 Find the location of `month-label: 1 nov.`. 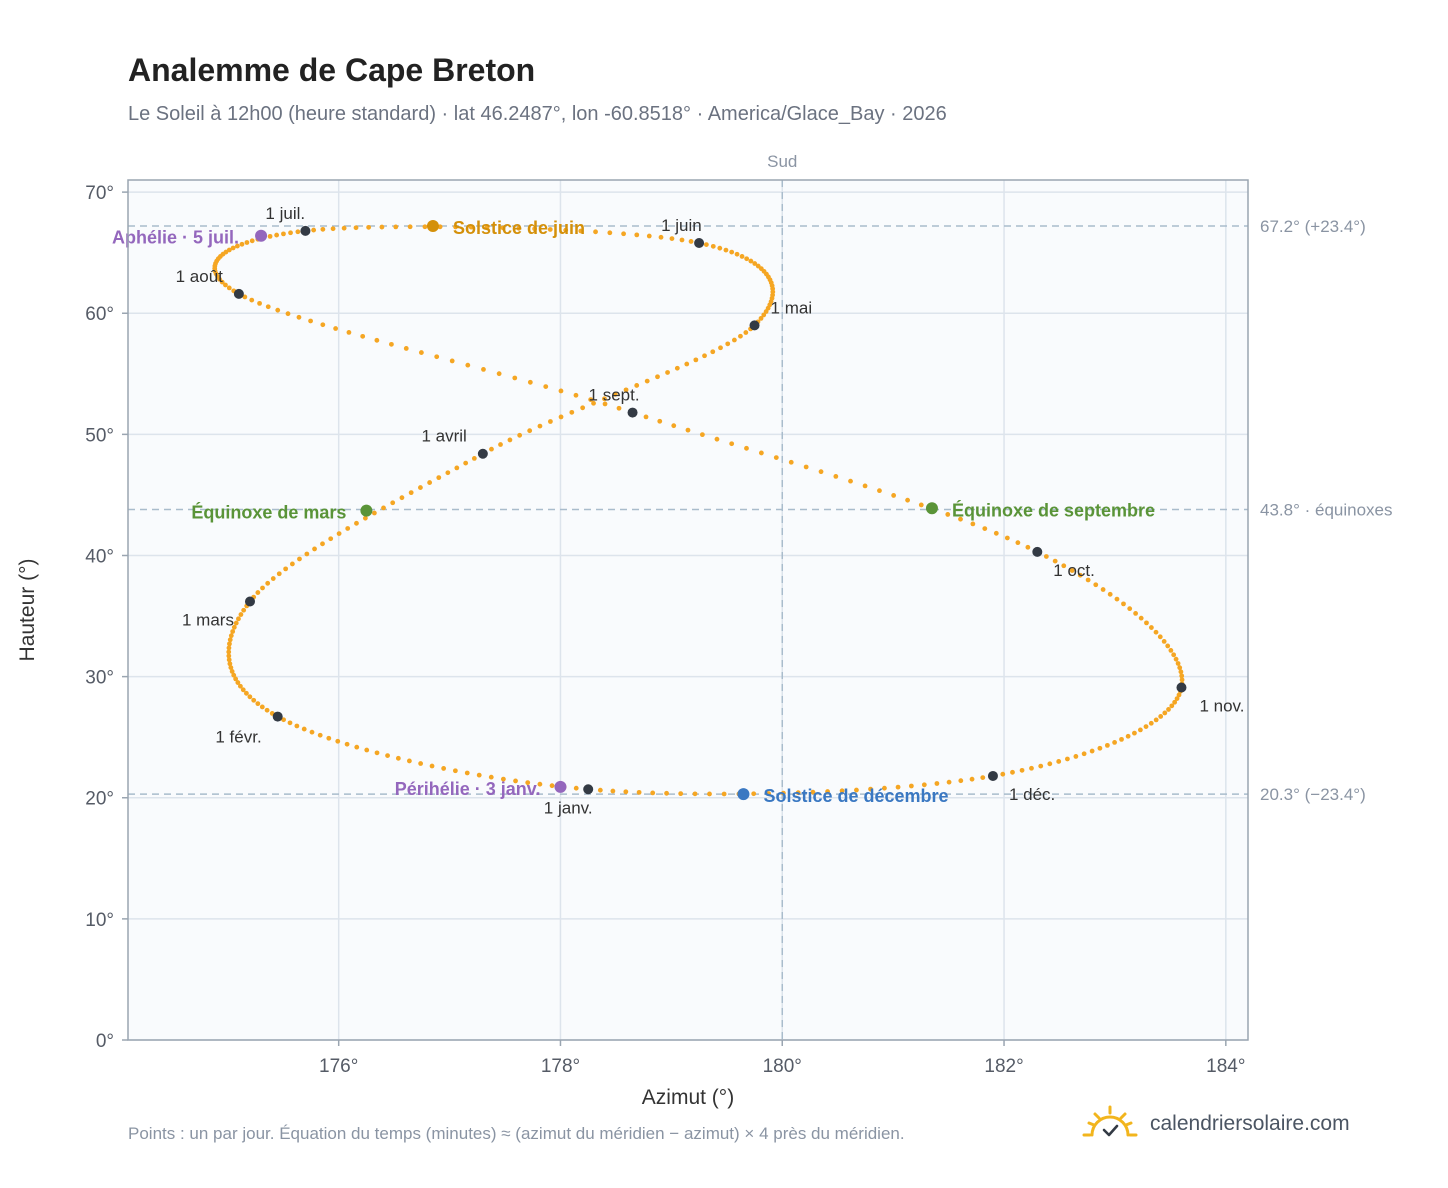

month-label: 1 nov. is located at coordinates (1221, 706).